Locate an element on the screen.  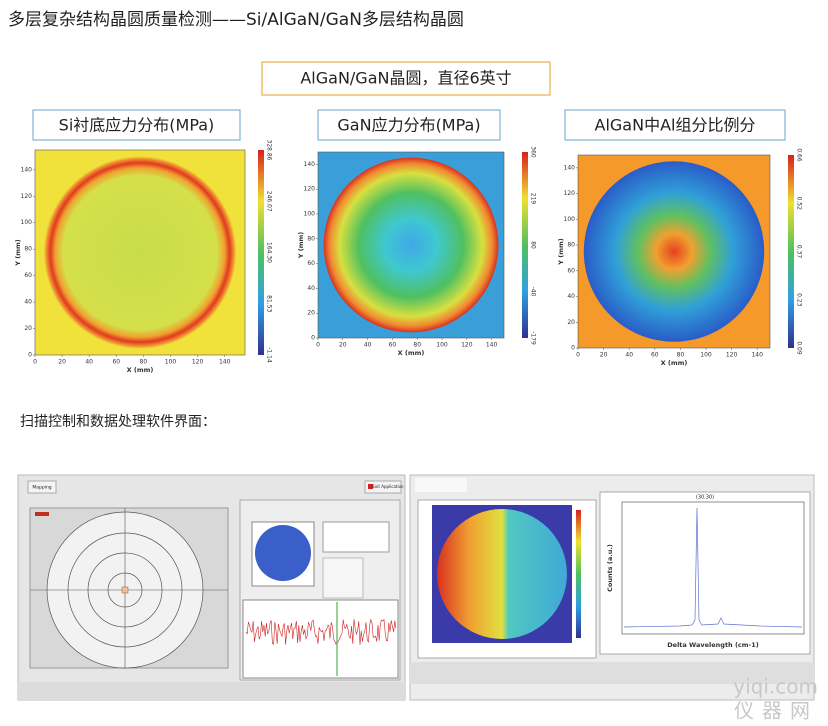
colorbar-label: 80 is located at coordinates (533, 245).